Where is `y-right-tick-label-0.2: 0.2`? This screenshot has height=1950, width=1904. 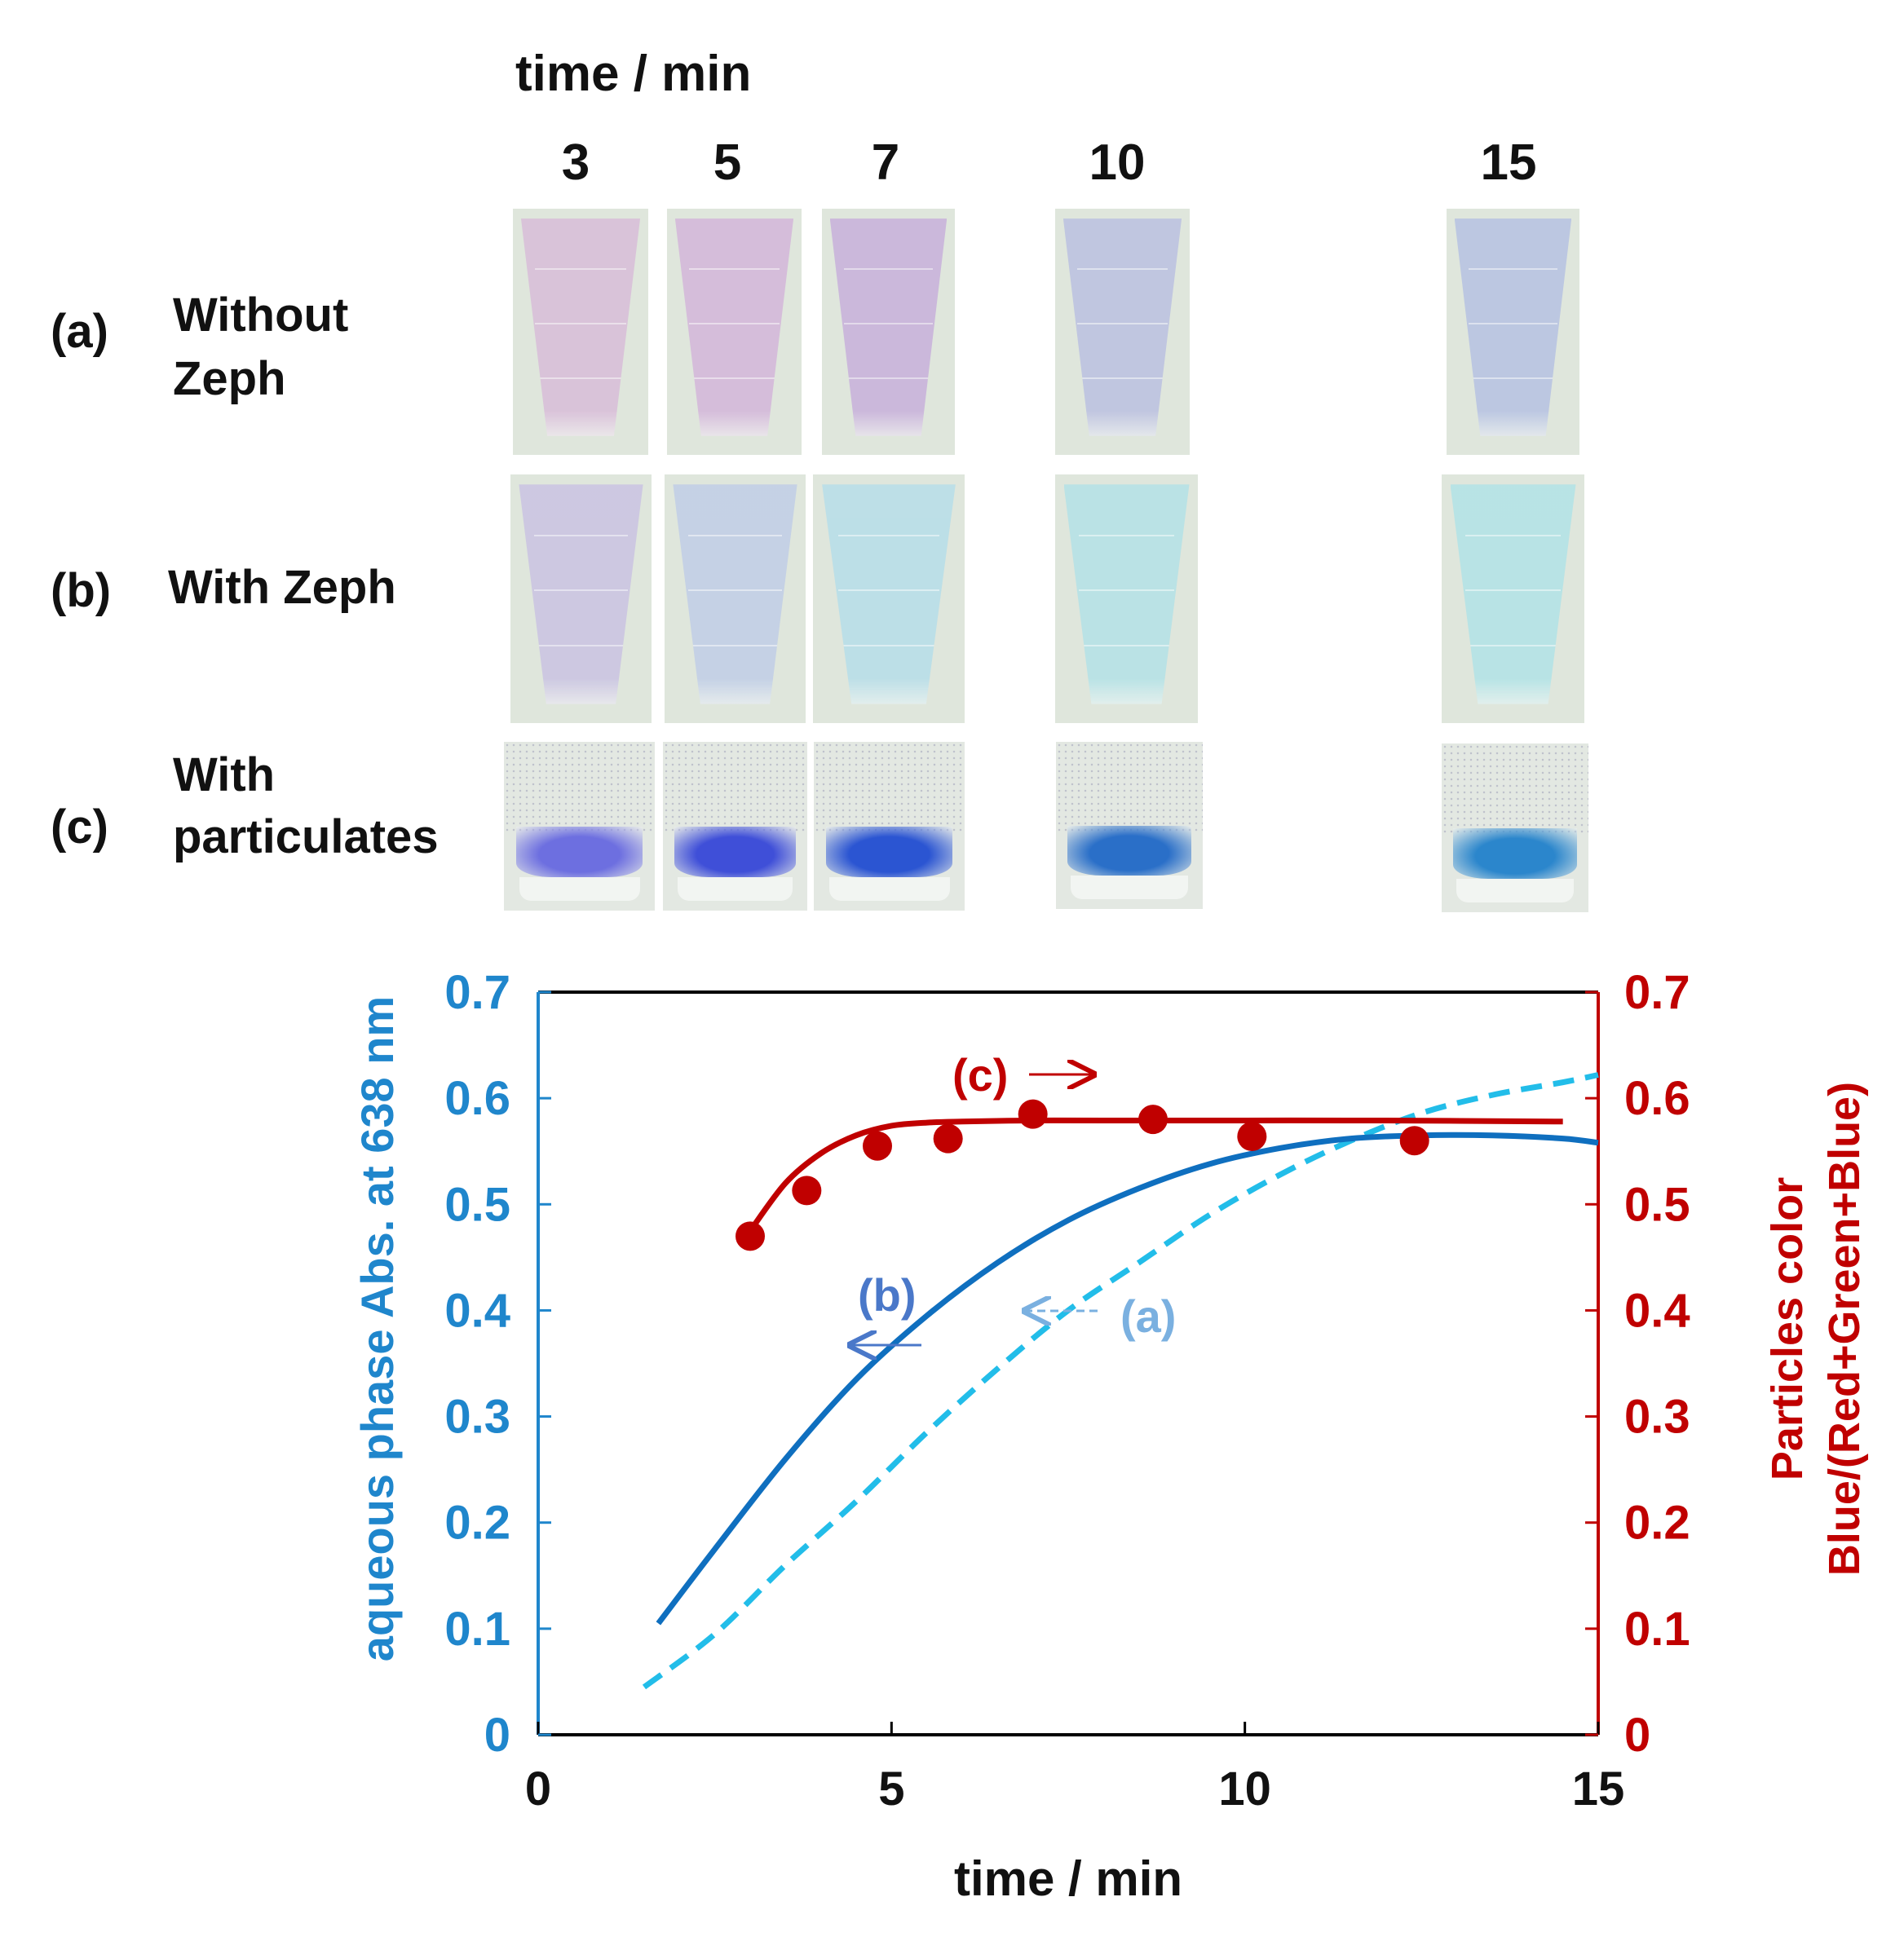 y-right-tick-label-0.2: 0.2 is located at coordinates (1657, 1523).